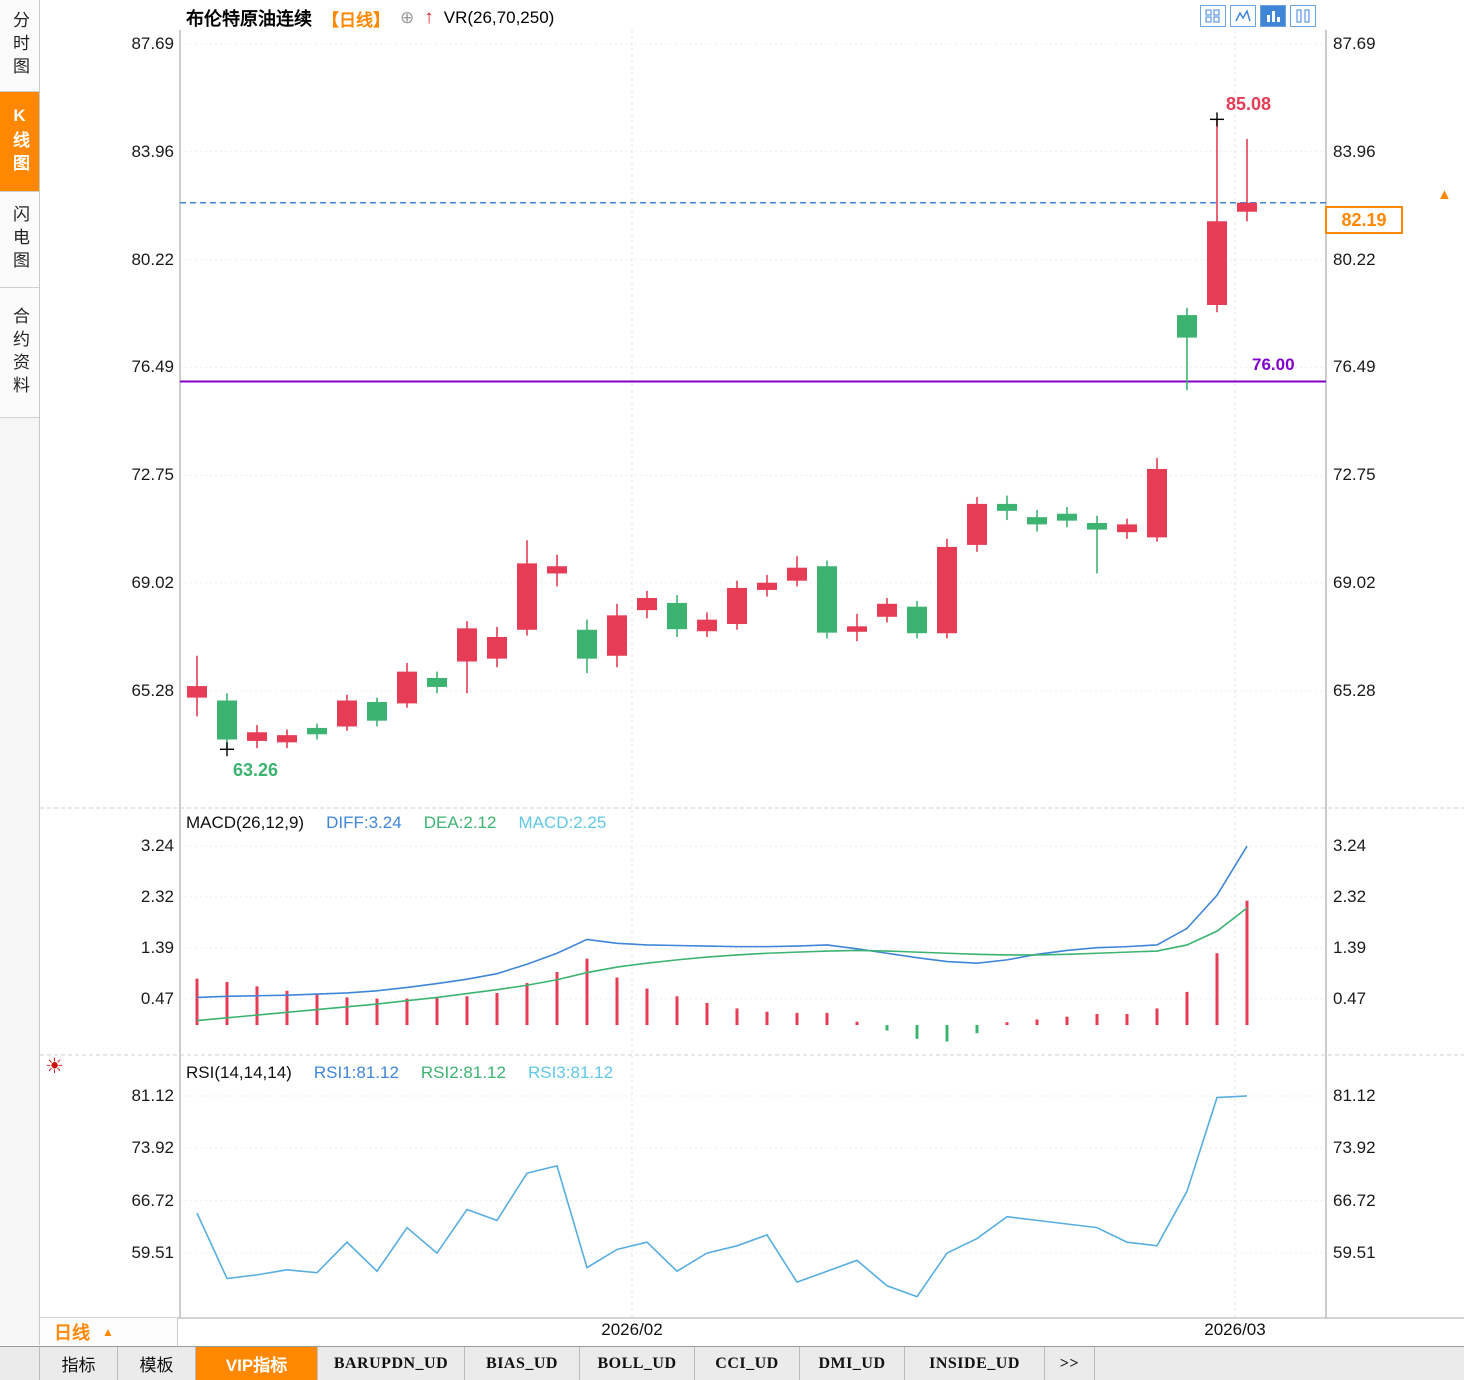  Describe the element at coordinates (463, 1072) in the screenshot. I see `rsi2-value: RSI2:81.12` at that location.